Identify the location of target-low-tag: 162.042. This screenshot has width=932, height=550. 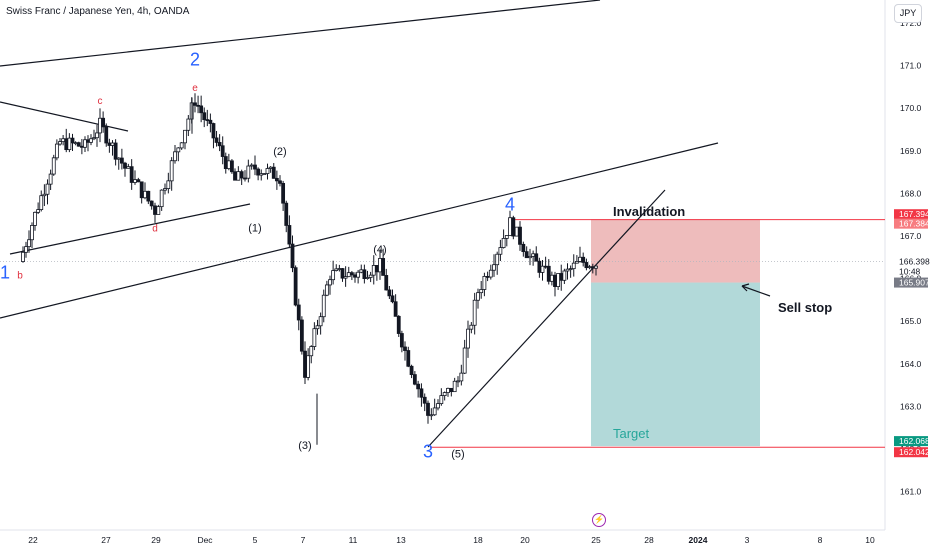
(914, 452).